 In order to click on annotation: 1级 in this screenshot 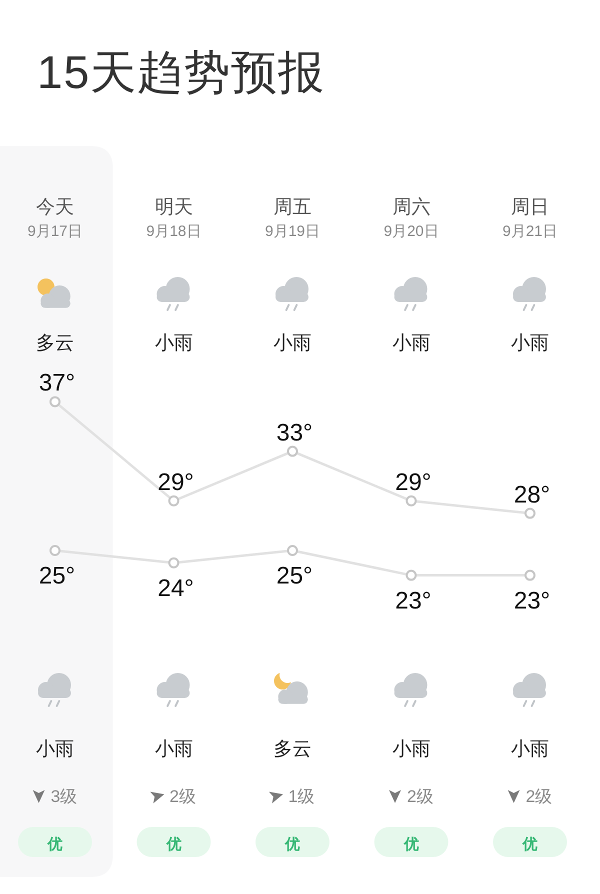, I will do `click(301, 796)`.